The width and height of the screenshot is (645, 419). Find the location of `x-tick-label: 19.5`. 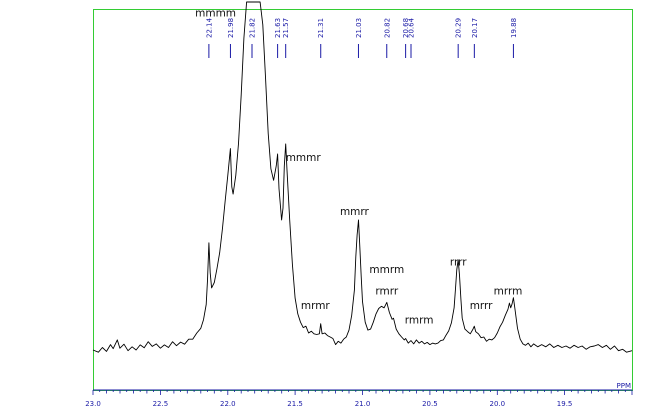

x-tick-label: 19.5 is located at coordinates (565, 404).